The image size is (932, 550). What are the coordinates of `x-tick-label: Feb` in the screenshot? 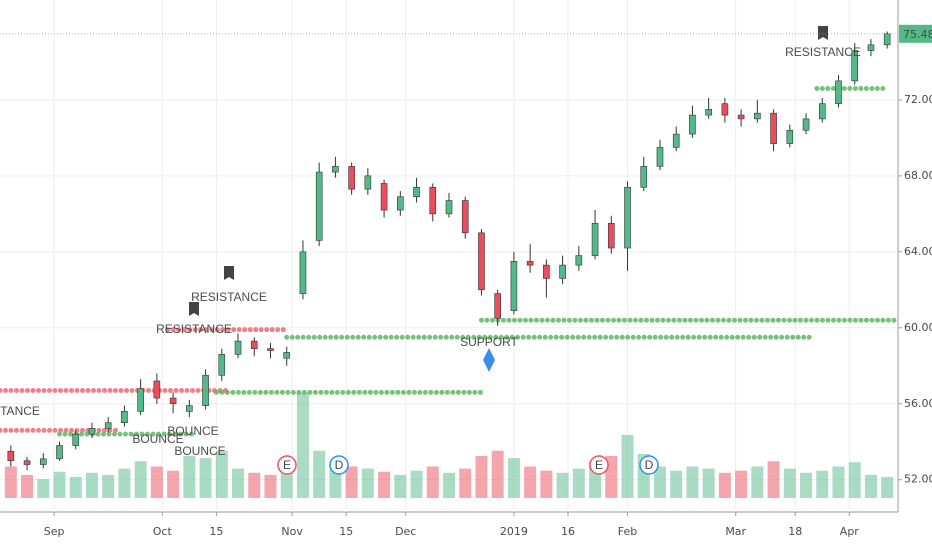 It's located at (627, 531).